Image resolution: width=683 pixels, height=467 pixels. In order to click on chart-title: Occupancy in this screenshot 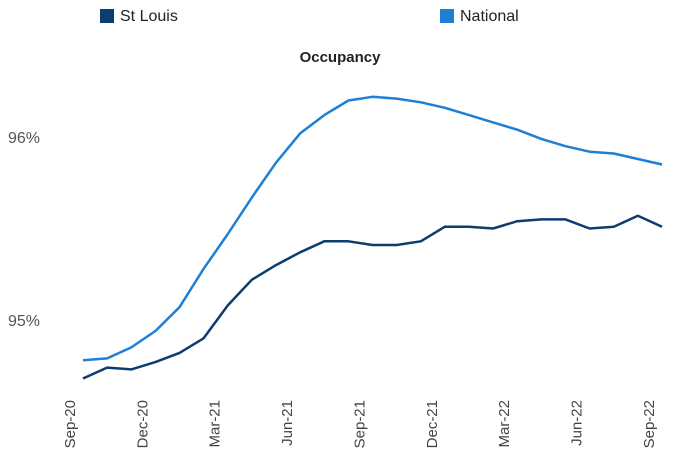, I will do `click(341, 57)`.